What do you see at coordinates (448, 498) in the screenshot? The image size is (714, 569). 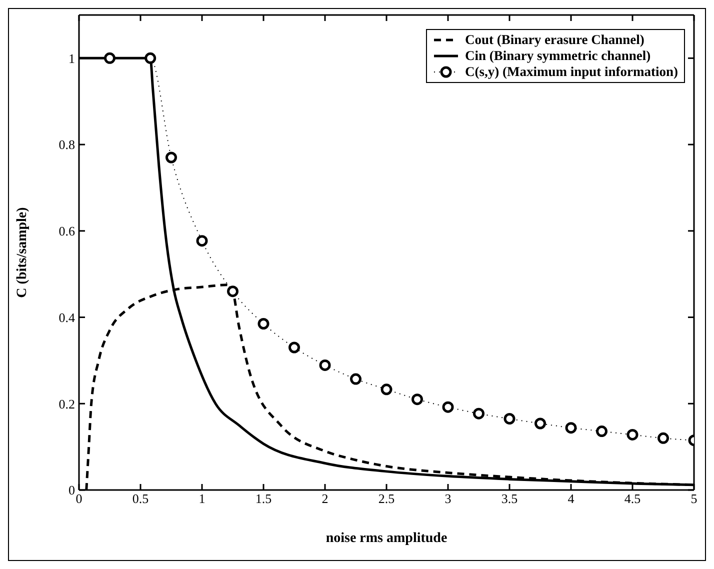 I see `x-tick-label: 3` at bounding box center [448, 498].